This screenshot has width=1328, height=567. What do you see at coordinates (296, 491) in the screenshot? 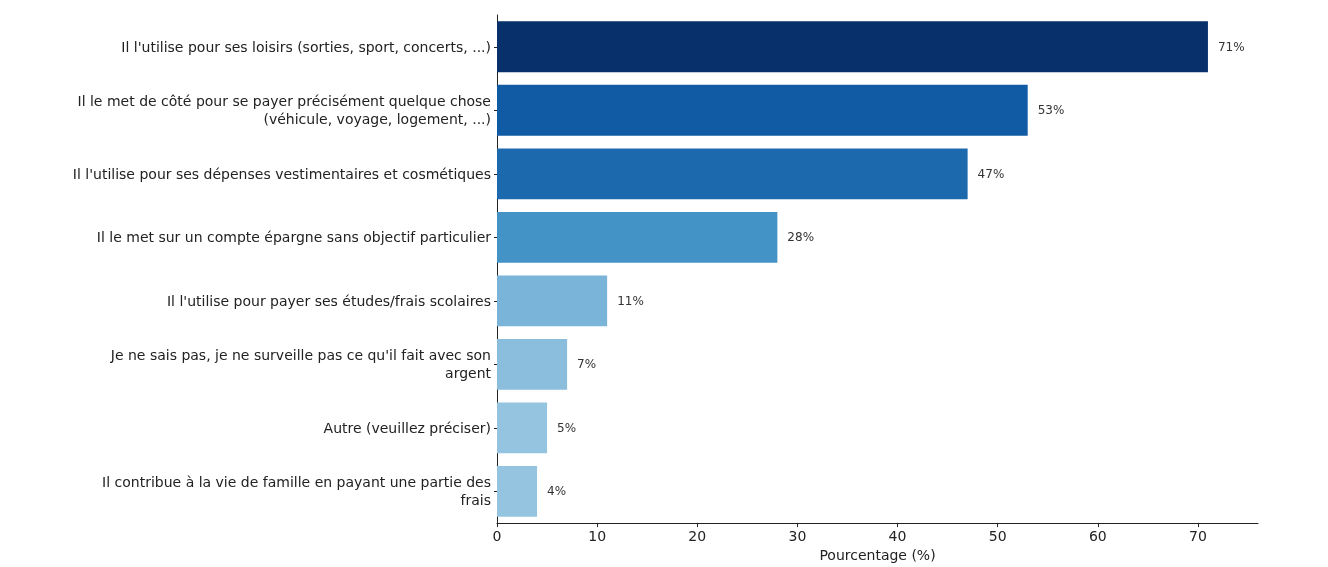
I see `y-tick-label: Il contribue à la vie de famille en payant une partie des frais` at bounding box center [296, 491].